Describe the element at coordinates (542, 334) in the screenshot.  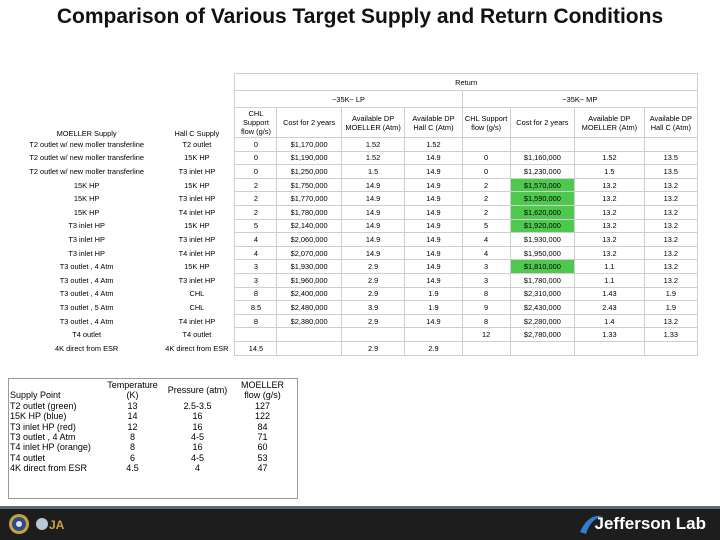
I see `table-cell: $2,780,000` at that location.